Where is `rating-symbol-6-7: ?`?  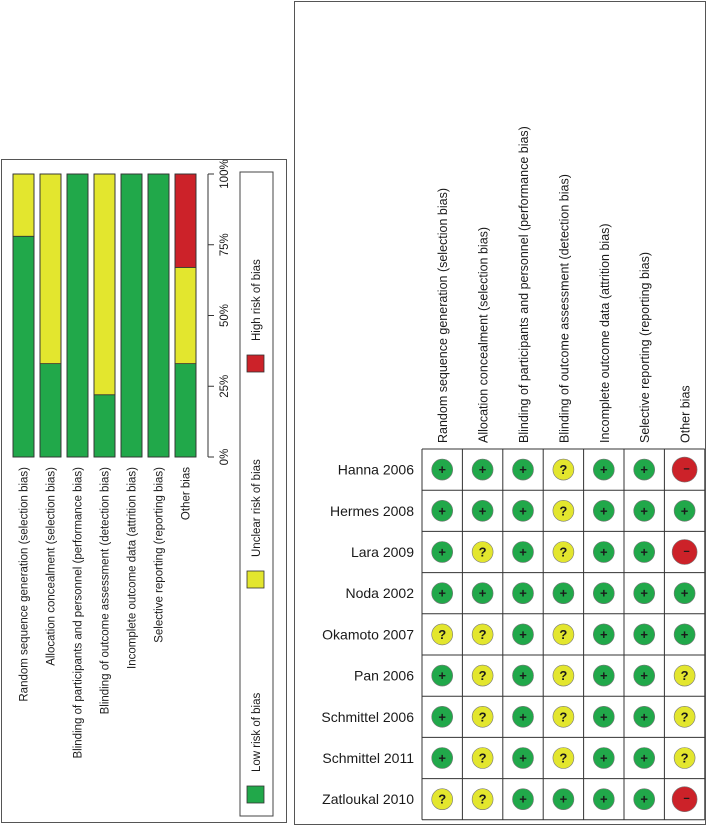 rating-symbol-6-7: ? is located at coordinates (685, 675).